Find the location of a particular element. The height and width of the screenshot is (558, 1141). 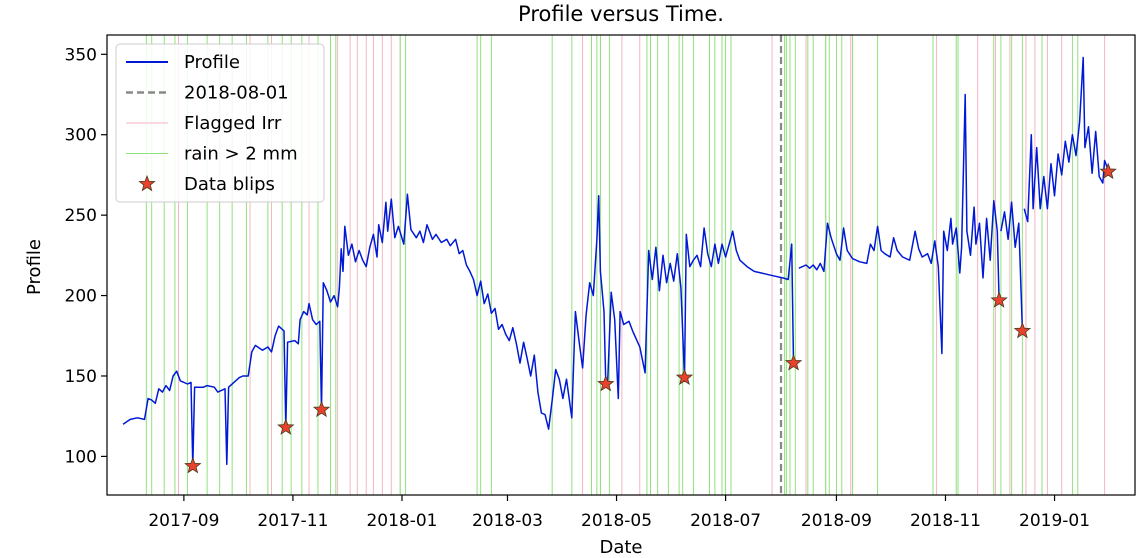

x-tick-label: 2018-03 is located at coordinates (507, 521).